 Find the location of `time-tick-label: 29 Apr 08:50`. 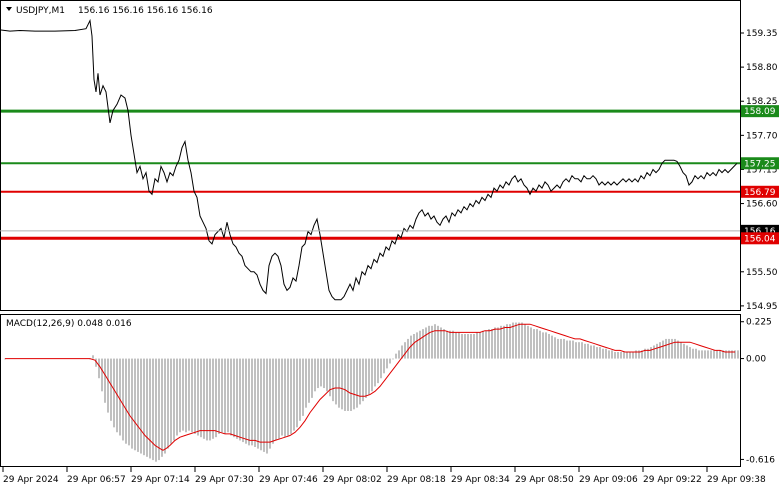

time-tick-label: 29 Apr 08:50 is located at coordinates (544, 480).